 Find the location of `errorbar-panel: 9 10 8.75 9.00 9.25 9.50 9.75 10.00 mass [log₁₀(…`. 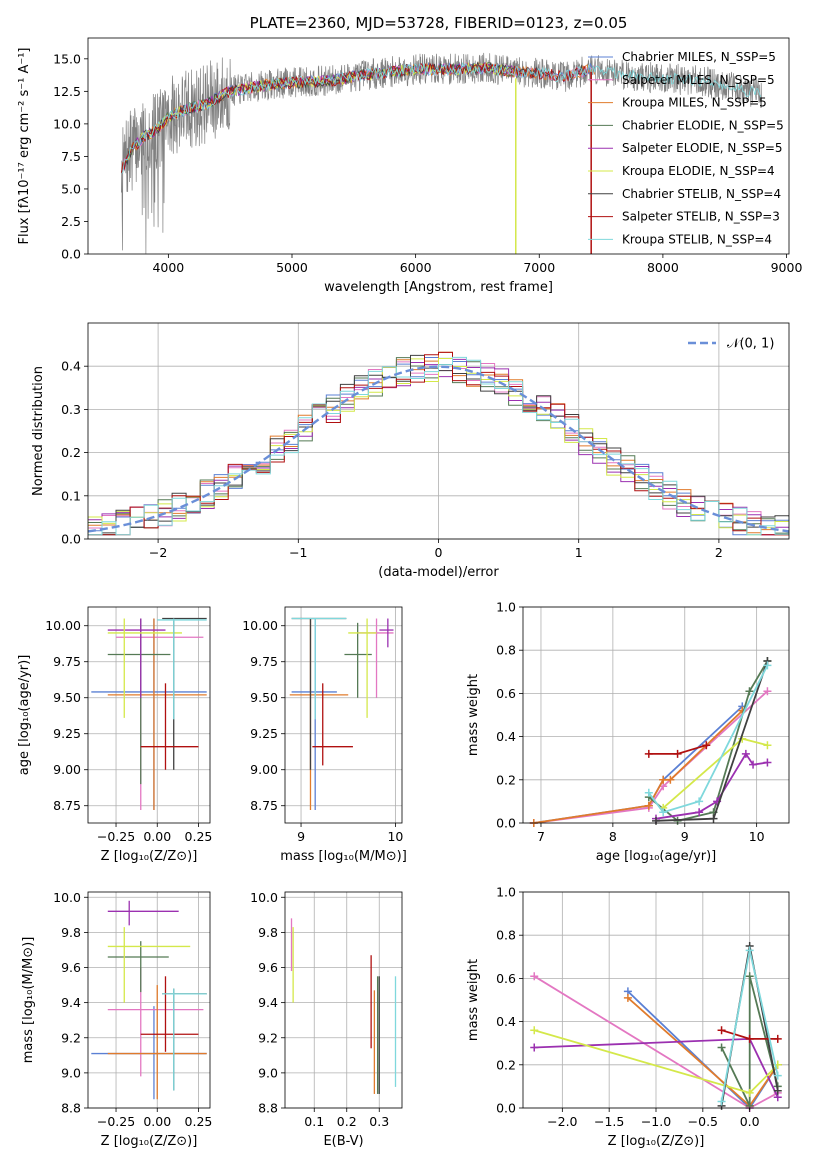

errorbar-panel: 9 10 8.75 9.00 9.25 9.50 9.75 10.00 mass [log₁₀(… is located at coordinates (324, 735).